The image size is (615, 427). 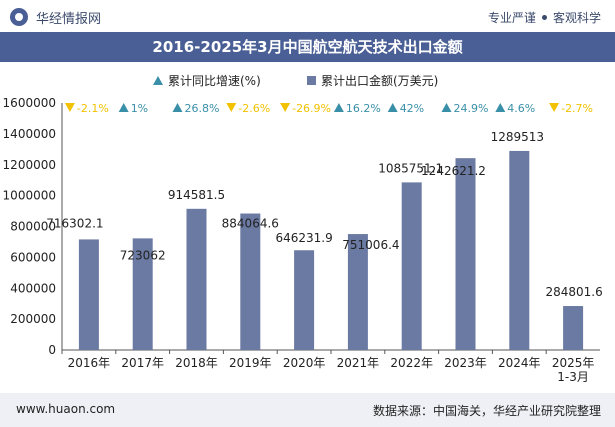 I want to click on growth-label: 16.2%, so click(x=363, y=108).